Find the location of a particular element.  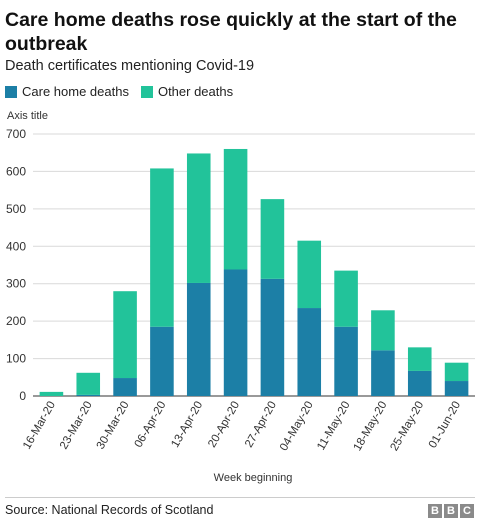

y-tick-label: 700 is located at coordinates (16, 134).